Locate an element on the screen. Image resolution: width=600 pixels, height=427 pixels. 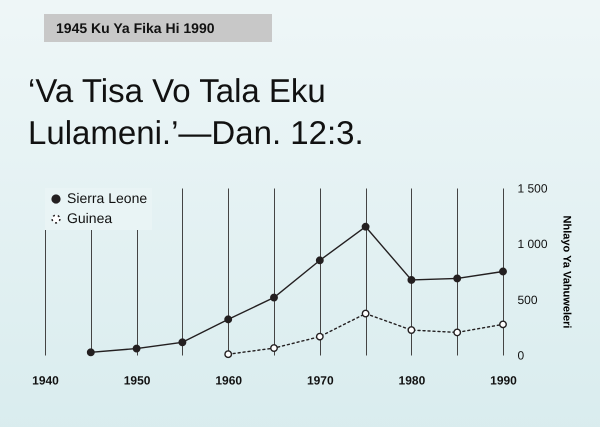
x-tick-label: 1950 is located at coordinates (137, 381).